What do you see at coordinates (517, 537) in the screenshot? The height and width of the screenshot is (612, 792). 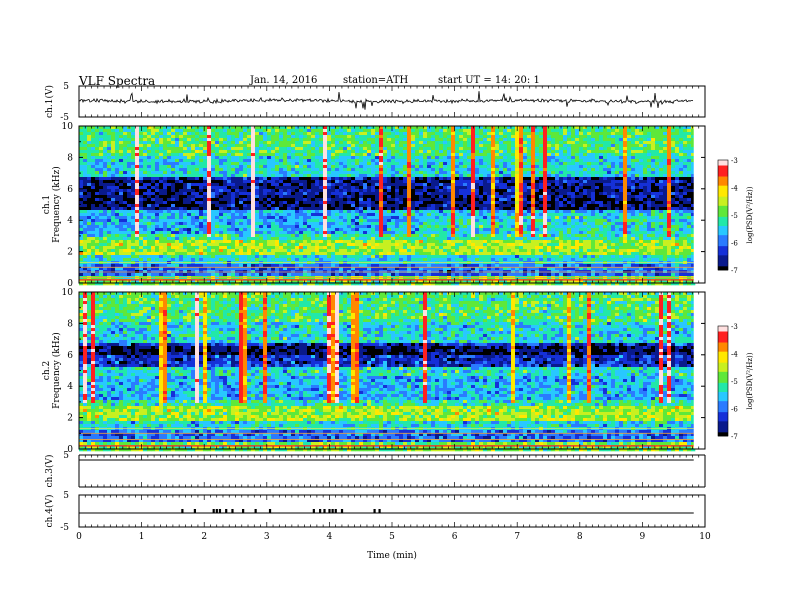 I see `x-tick-label: 7` at bounding box center [517, 537].